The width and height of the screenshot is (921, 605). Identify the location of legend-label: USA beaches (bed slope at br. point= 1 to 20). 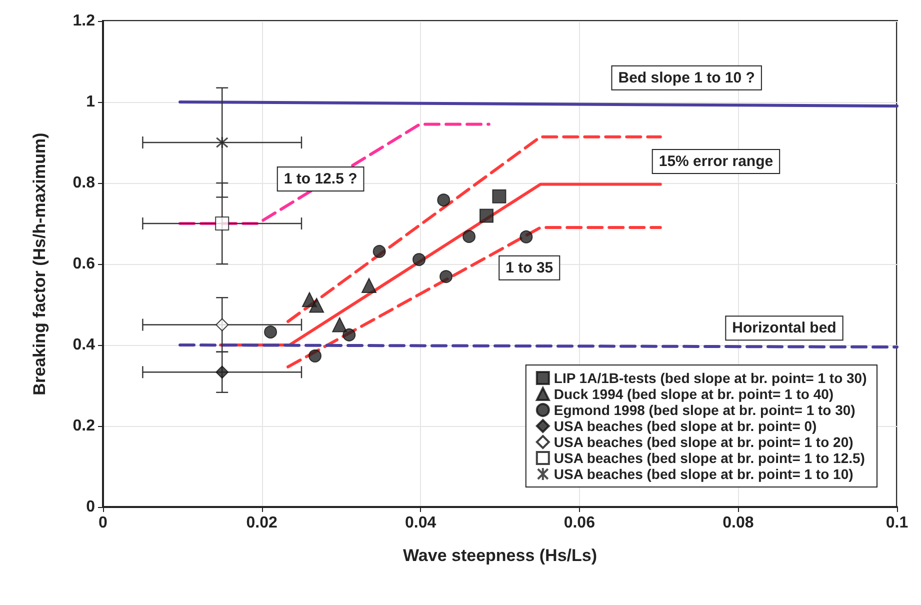
(704, 442).